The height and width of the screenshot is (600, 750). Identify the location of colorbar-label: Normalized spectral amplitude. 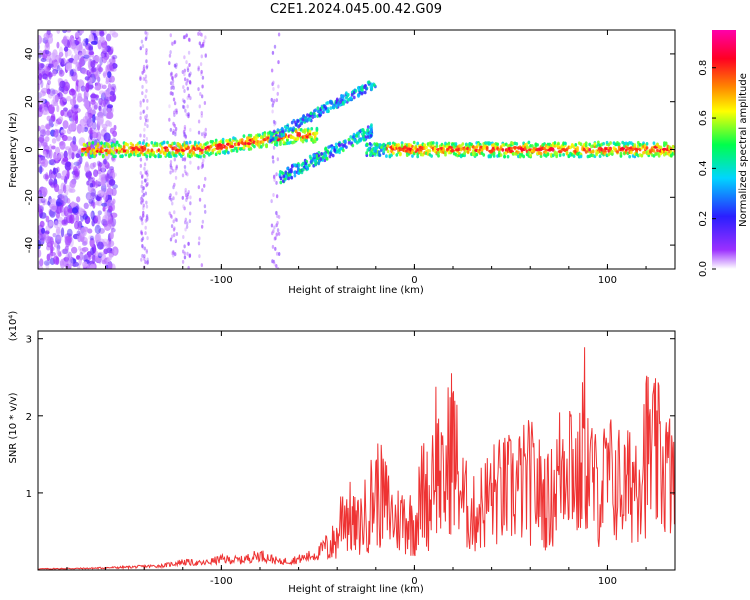
(743, 150).